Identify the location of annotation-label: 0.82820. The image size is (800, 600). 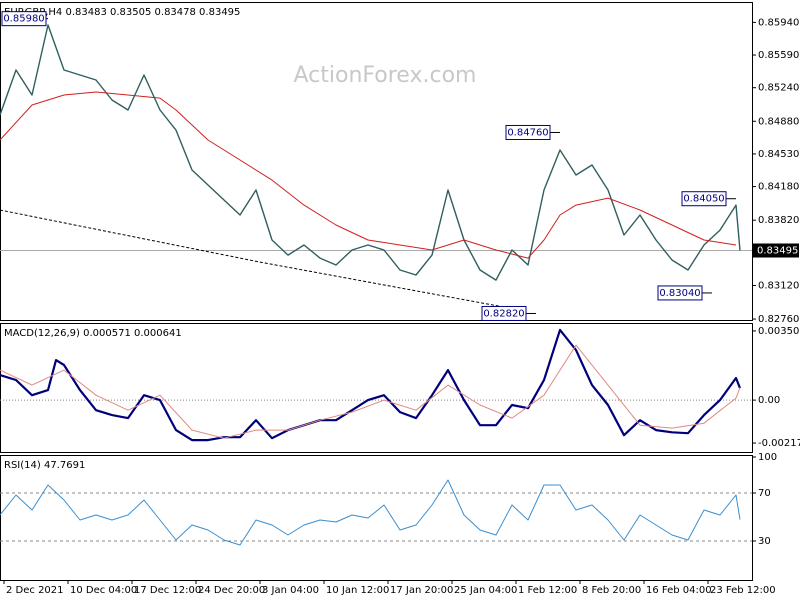
(503, 313).